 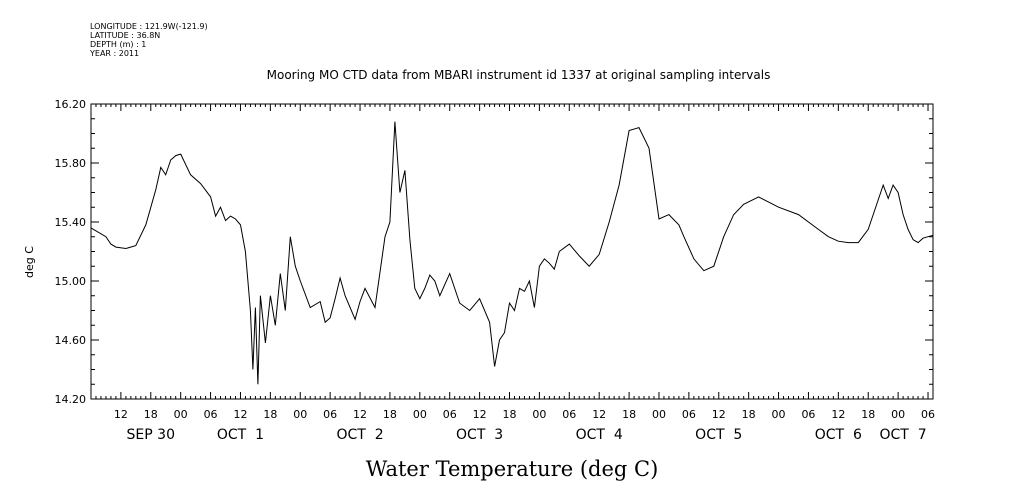 I want to click on x-axis-title: Water Temperature (deg C), so click(x=512, y=469).